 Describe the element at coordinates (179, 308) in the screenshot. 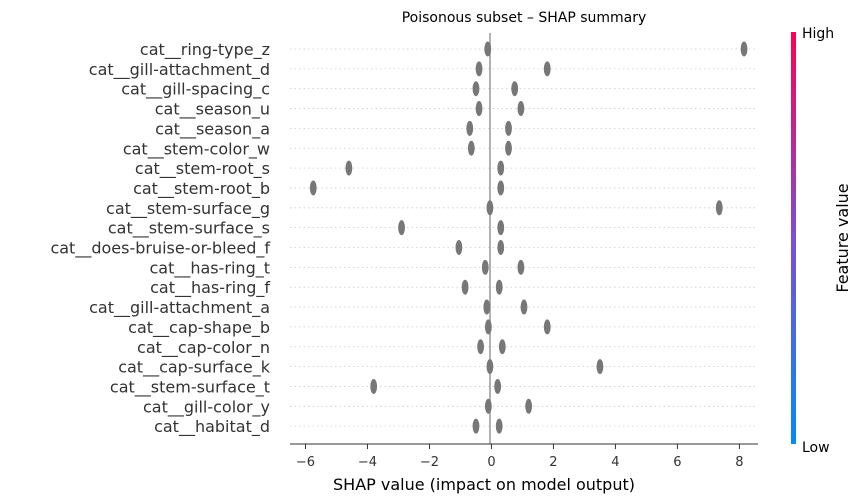

I see `feature-label: cat__gill-attachment_a` at that location.